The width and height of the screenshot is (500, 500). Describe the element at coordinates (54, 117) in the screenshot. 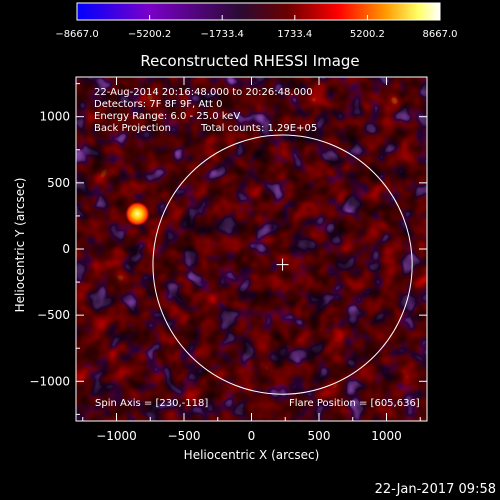

I see `y-tick-label: 1000` at that location.